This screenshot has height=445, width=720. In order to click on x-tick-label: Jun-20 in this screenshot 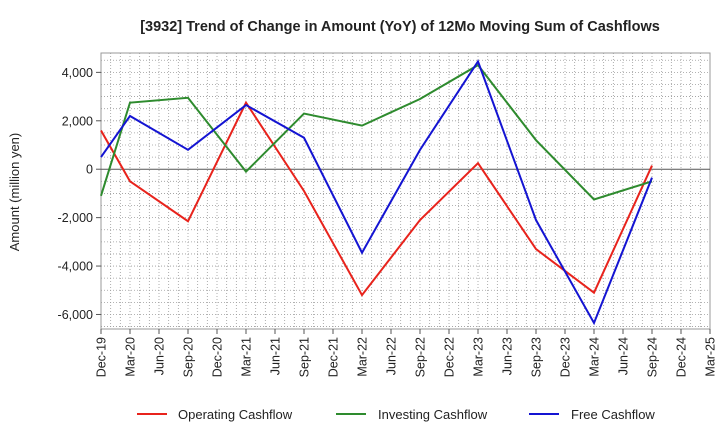, I will do `click(160, 356)`.